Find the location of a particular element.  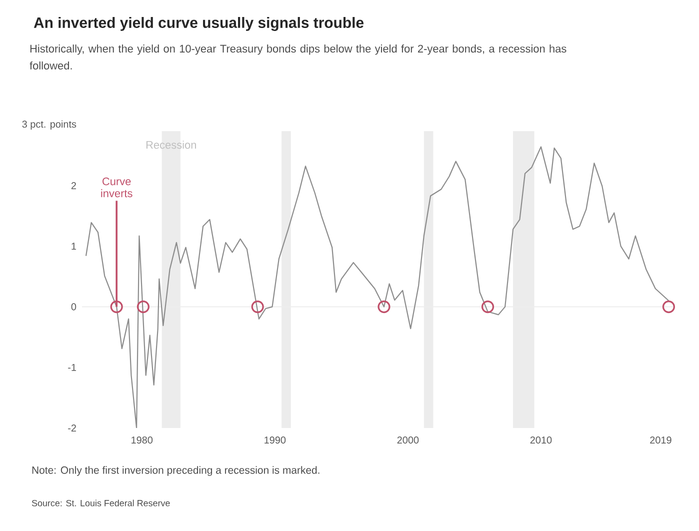

y-tick-label: -2 is located at coordinates (72, 428).